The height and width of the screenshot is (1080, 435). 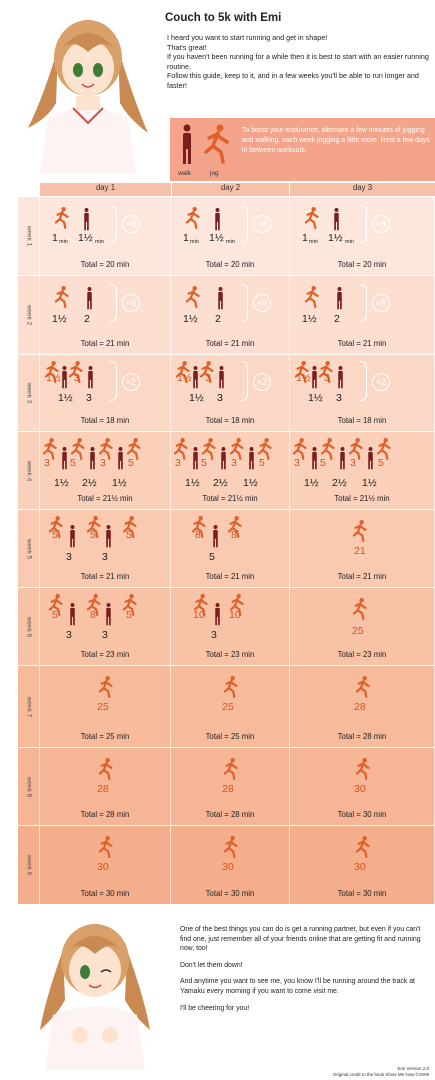 I want to click on repeat-count: ×6, so click(x=131, y=303).